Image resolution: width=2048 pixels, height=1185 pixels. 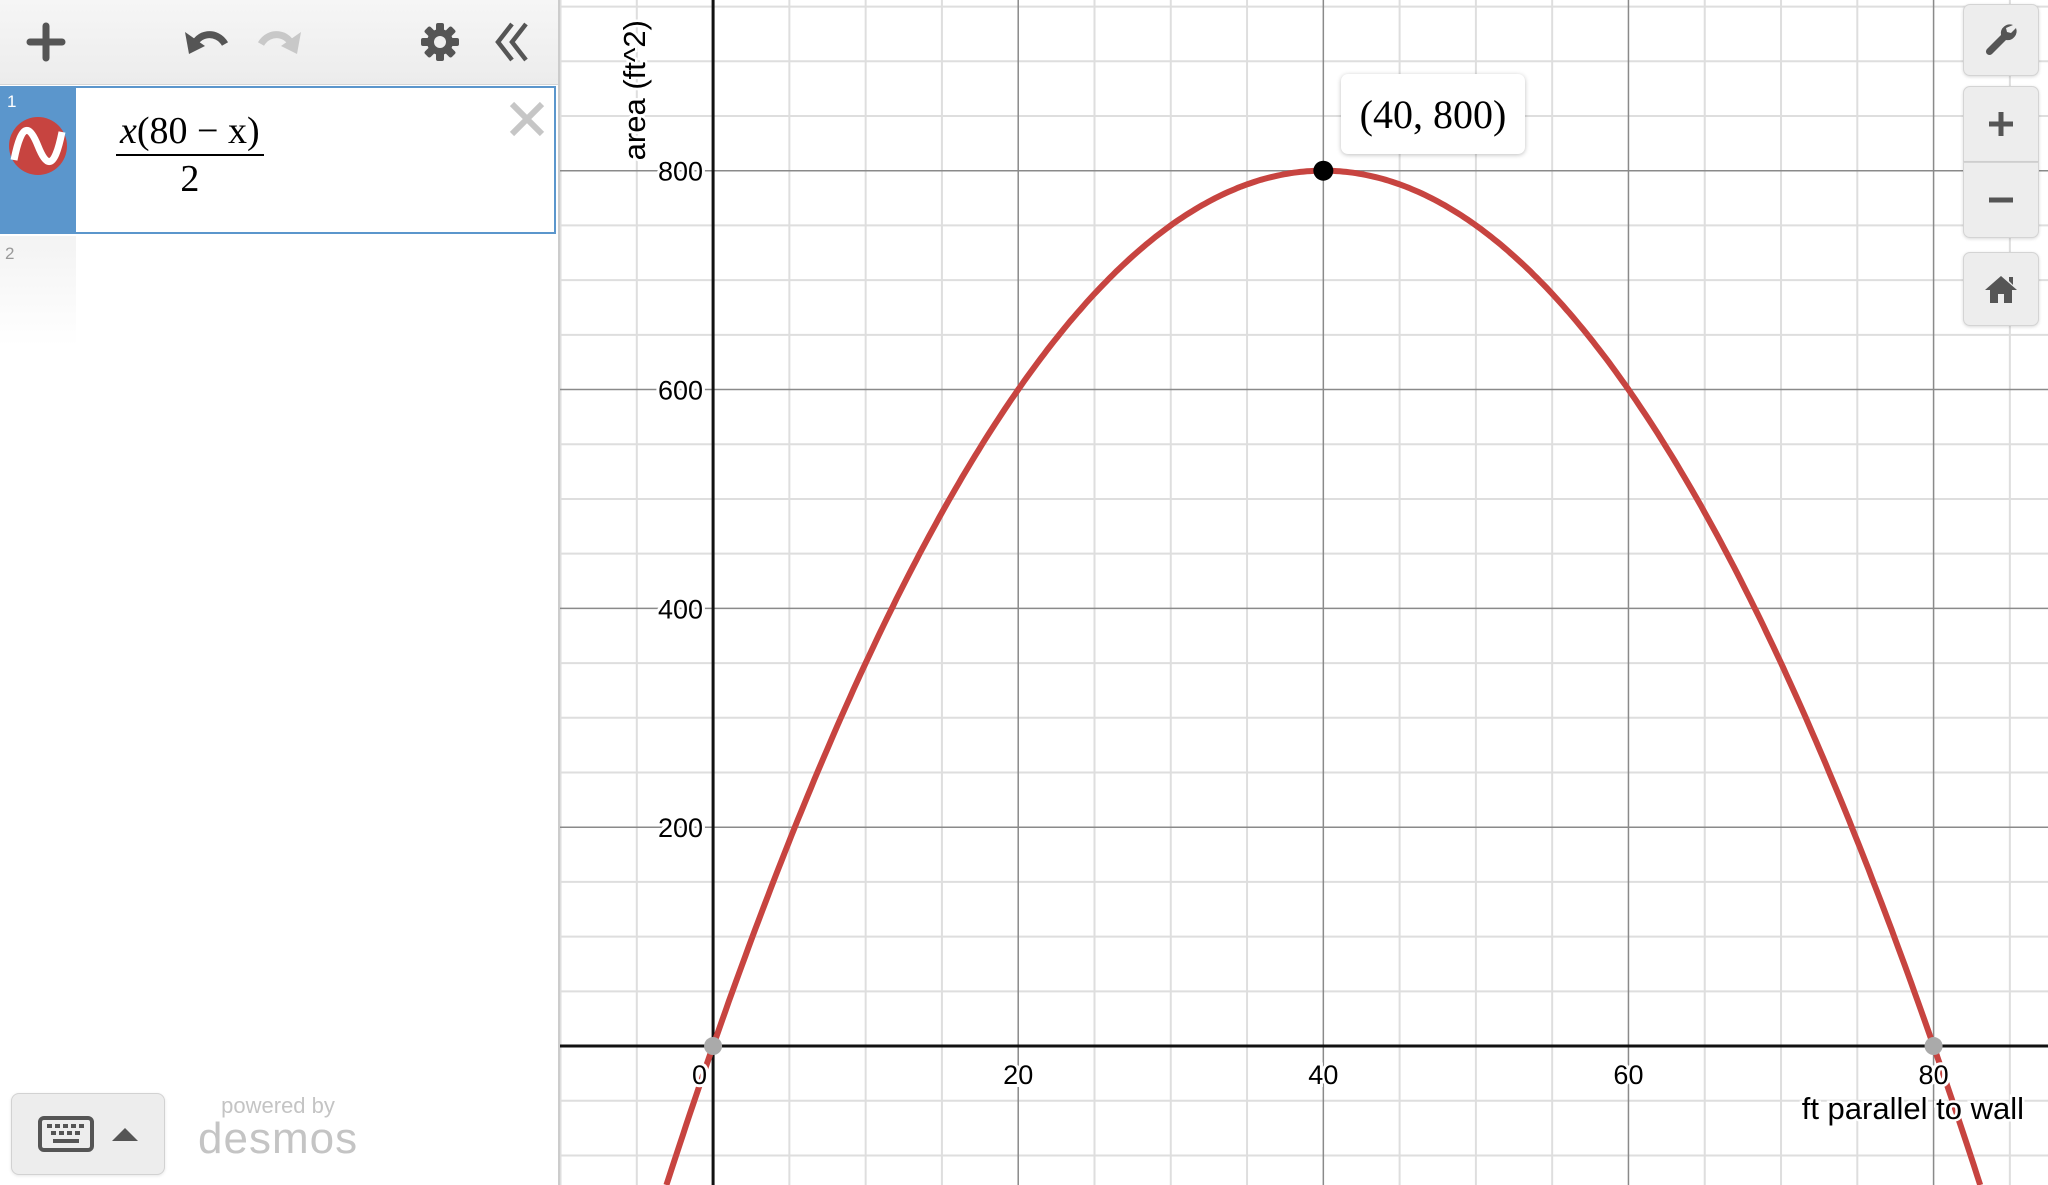 What do you see at coordinates (278, 291) in the screenshot?
I see `expression-item-empty: 2` at bounding box center [278, 291].